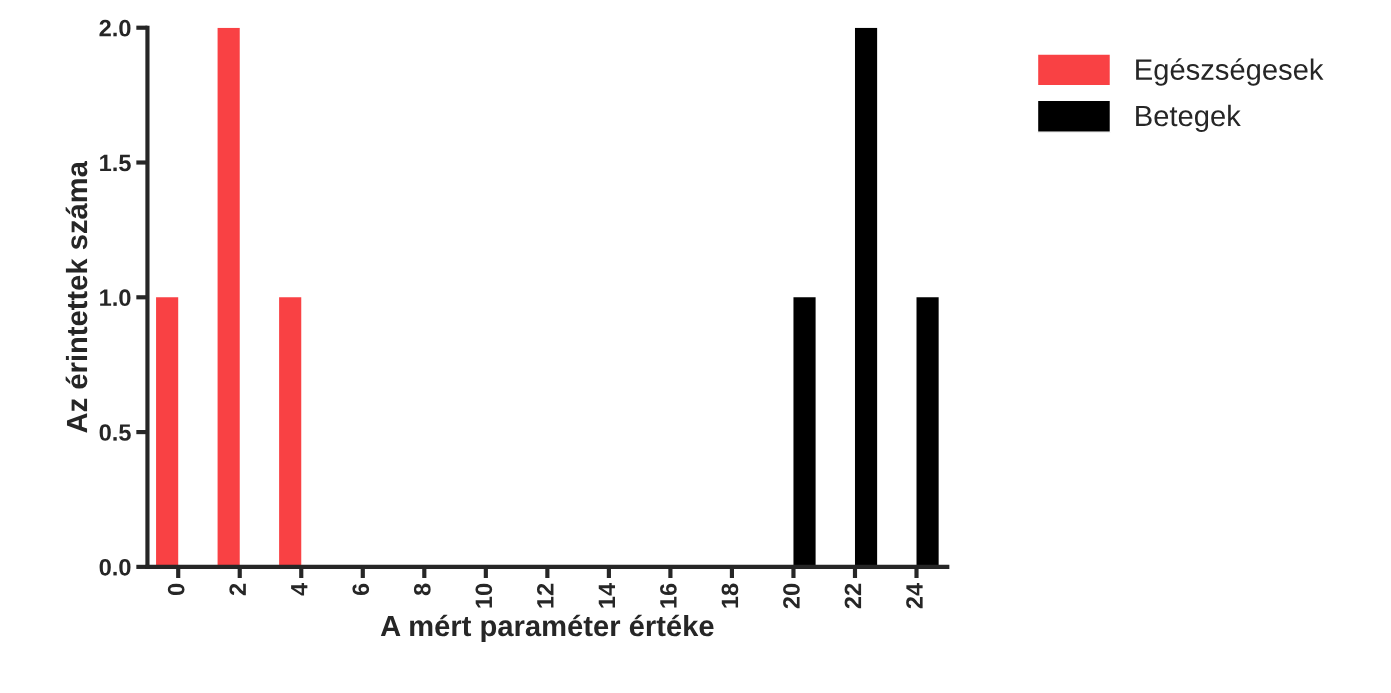  I want to click on x-tick-label: 8, so click(422, 589).